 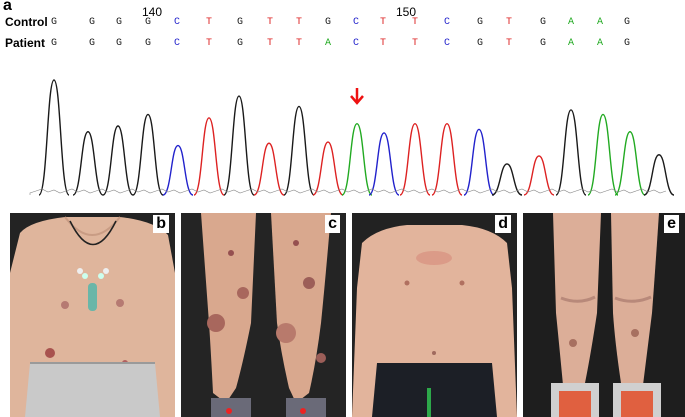 I want to click on clinical-photo-b: b, so click(x=92, y=315).